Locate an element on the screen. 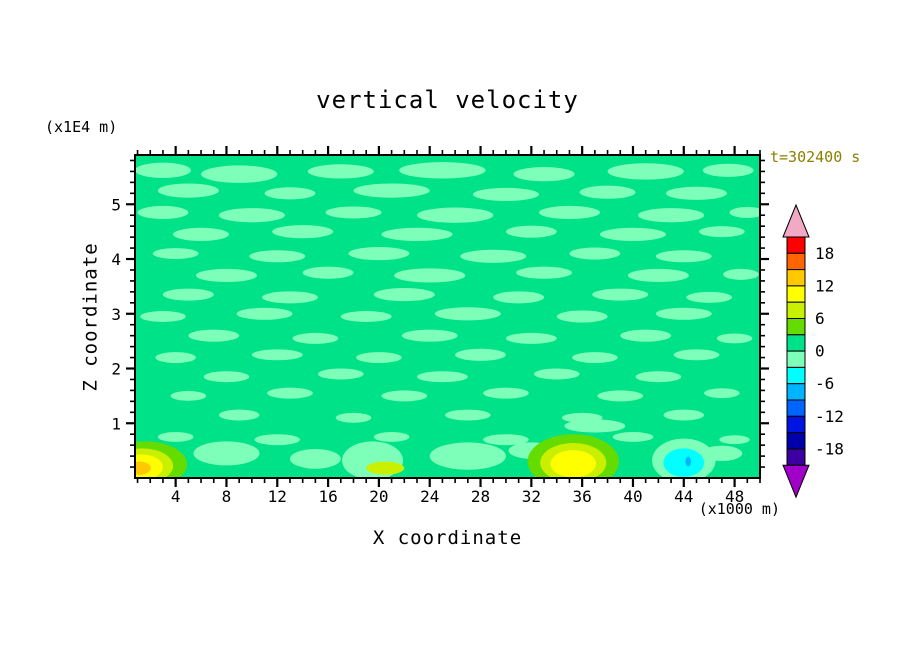  x-tick-label: 16 is located at coordinates (327, 496).